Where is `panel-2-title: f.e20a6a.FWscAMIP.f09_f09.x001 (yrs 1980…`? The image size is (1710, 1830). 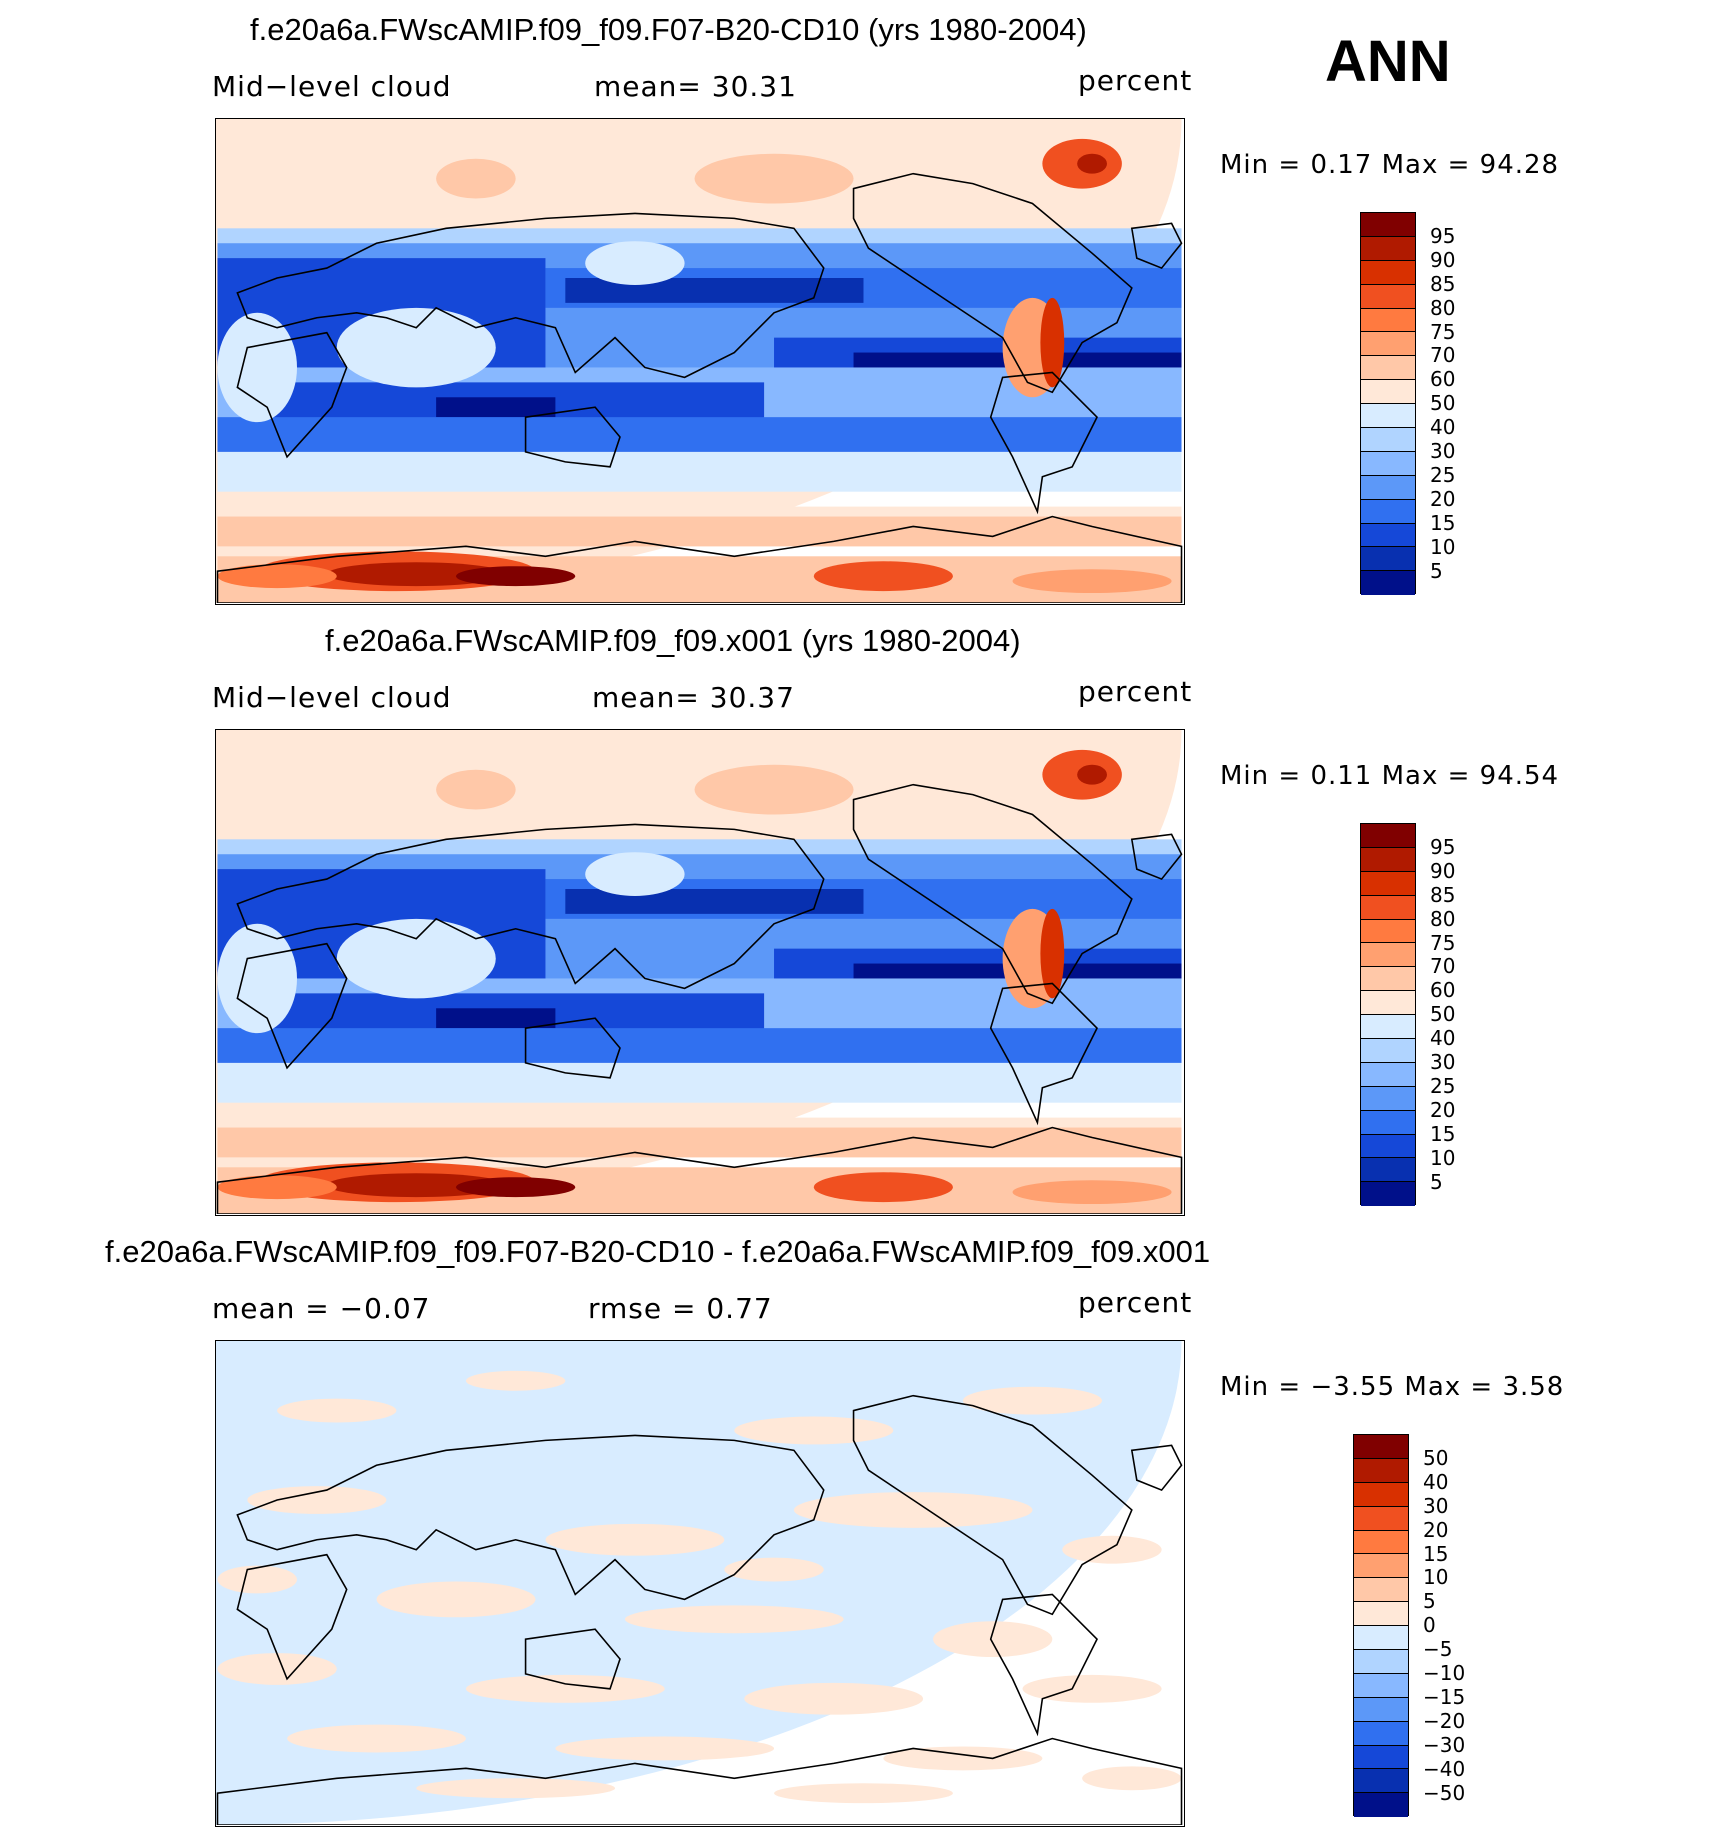
panel-2-title: f.e20a6a.FWscAMIP.f09_f09.x001 (yrs 1980… is located at coordinates (673, 640).